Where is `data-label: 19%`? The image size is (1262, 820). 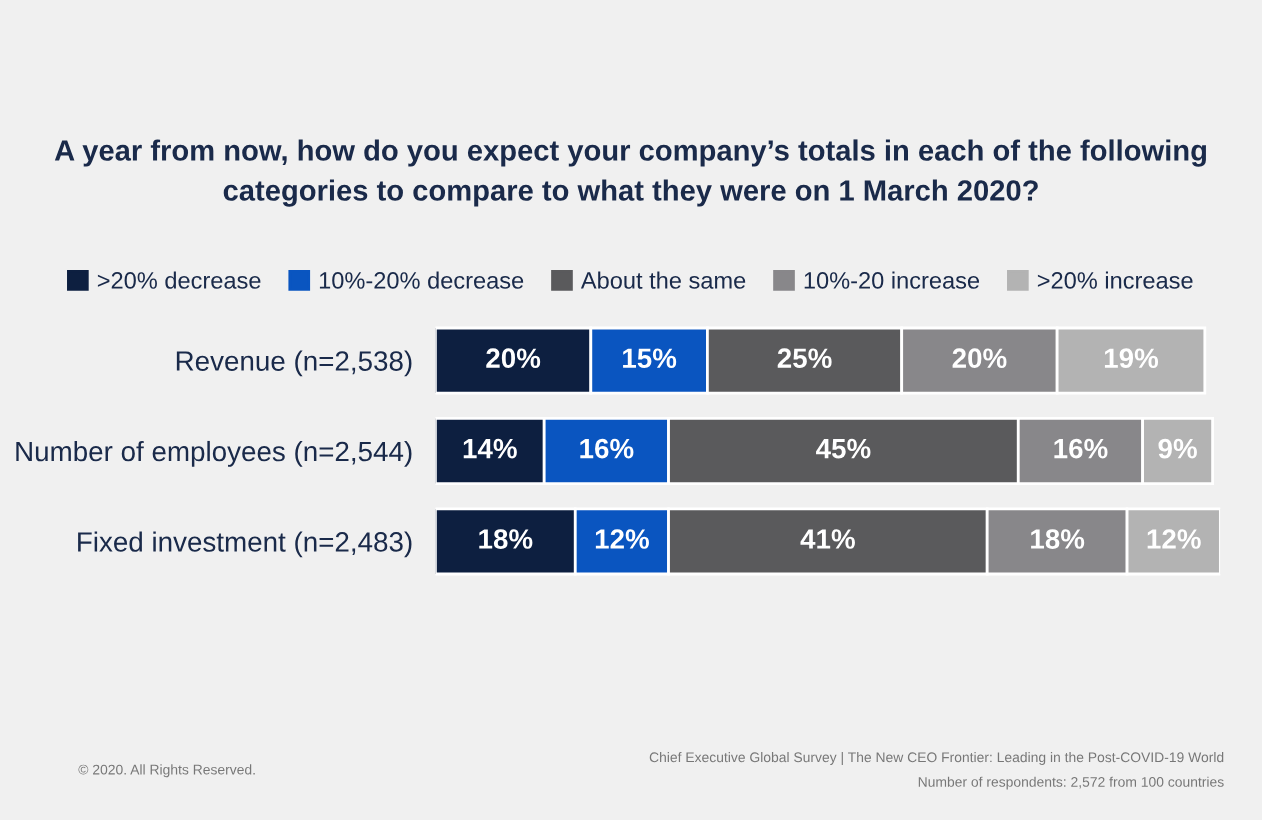 data-label: 19% is located at coordinates (1131, 358).